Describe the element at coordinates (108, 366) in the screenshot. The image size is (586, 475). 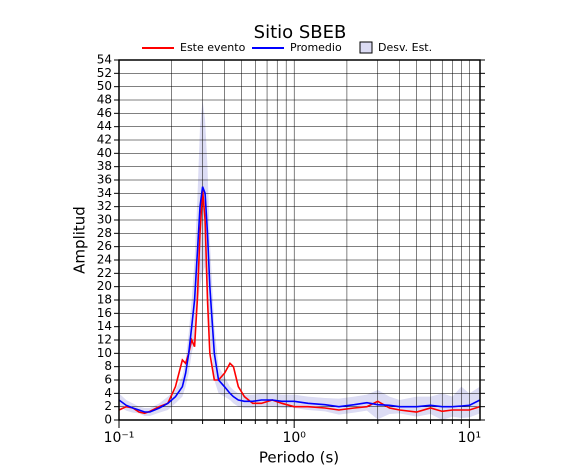
I see `y-tick-label: 8` at that location.